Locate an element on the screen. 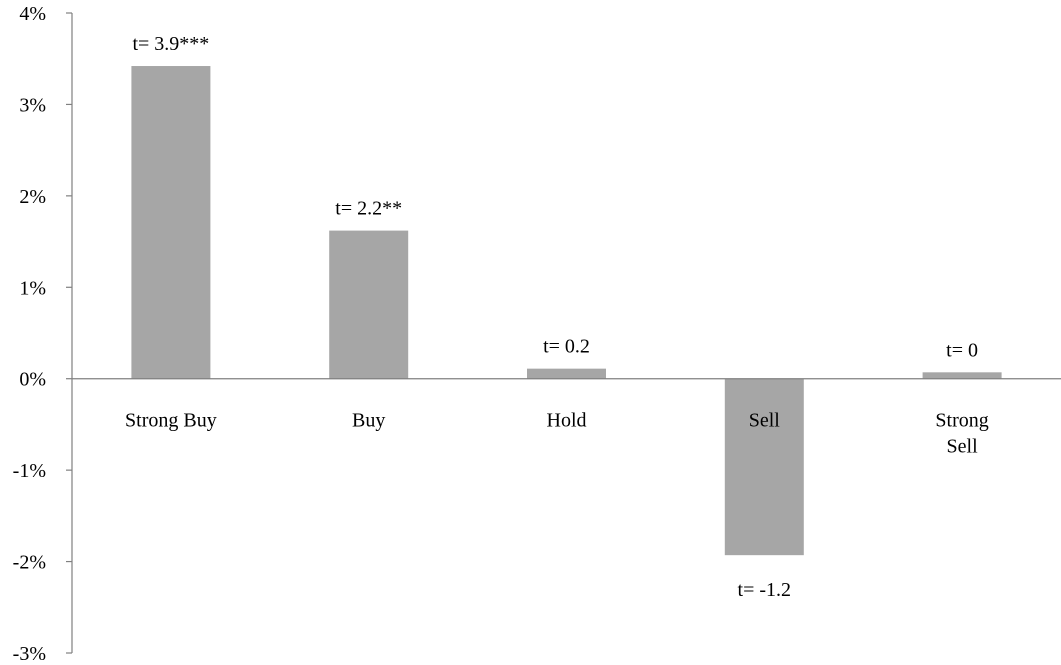 This screenshot has width=1061, height=665. data-label: t= 0 is located at coordinates (962, 350).